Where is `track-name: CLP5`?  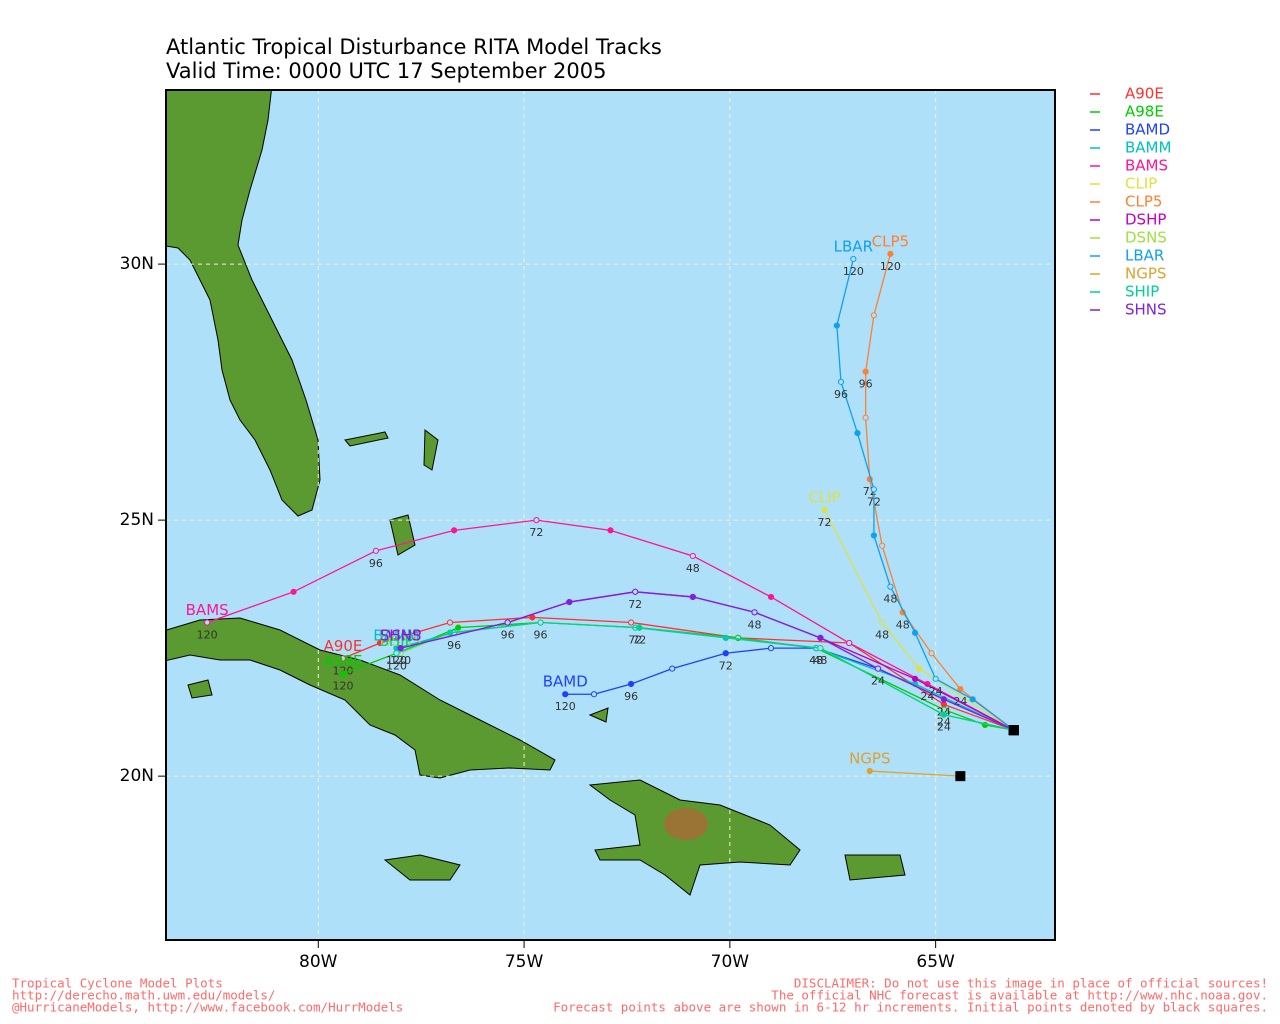 track-name: CLP5 is located at coordinates (890, 241).